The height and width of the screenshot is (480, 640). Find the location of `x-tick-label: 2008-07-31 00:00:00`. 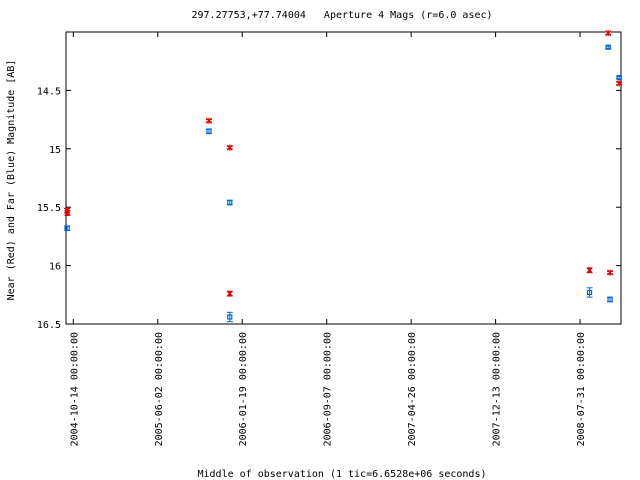

x-tick-label: 2008-07-31 00:00:00 is located at coordinates (581, 389).